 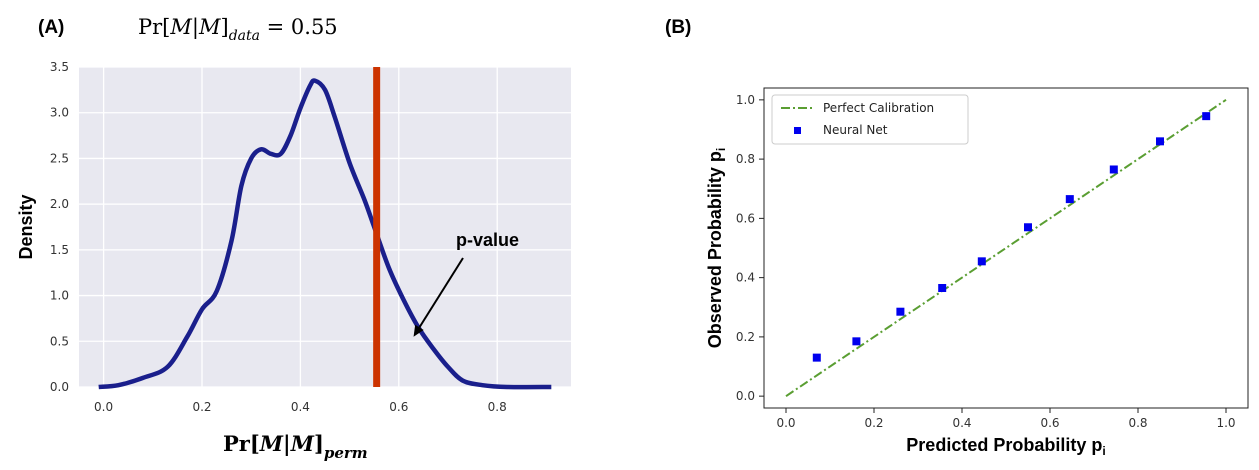 What do you see at coordinates (299, 27) in the screenshot?
I see `title-a-eq: = 0.55` at bounding box center [299, 27].